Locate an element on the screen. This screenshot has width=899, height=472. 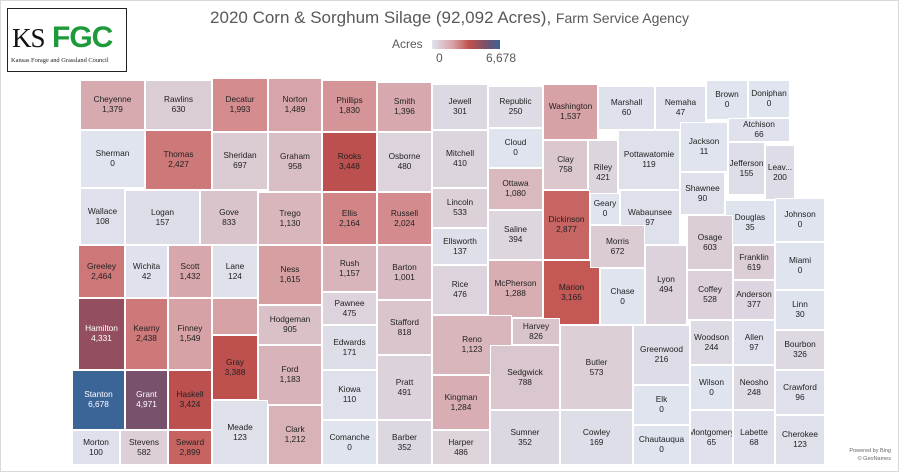
county-chautauqua: Chautauqua 0 is located at coordinates (661, 445).